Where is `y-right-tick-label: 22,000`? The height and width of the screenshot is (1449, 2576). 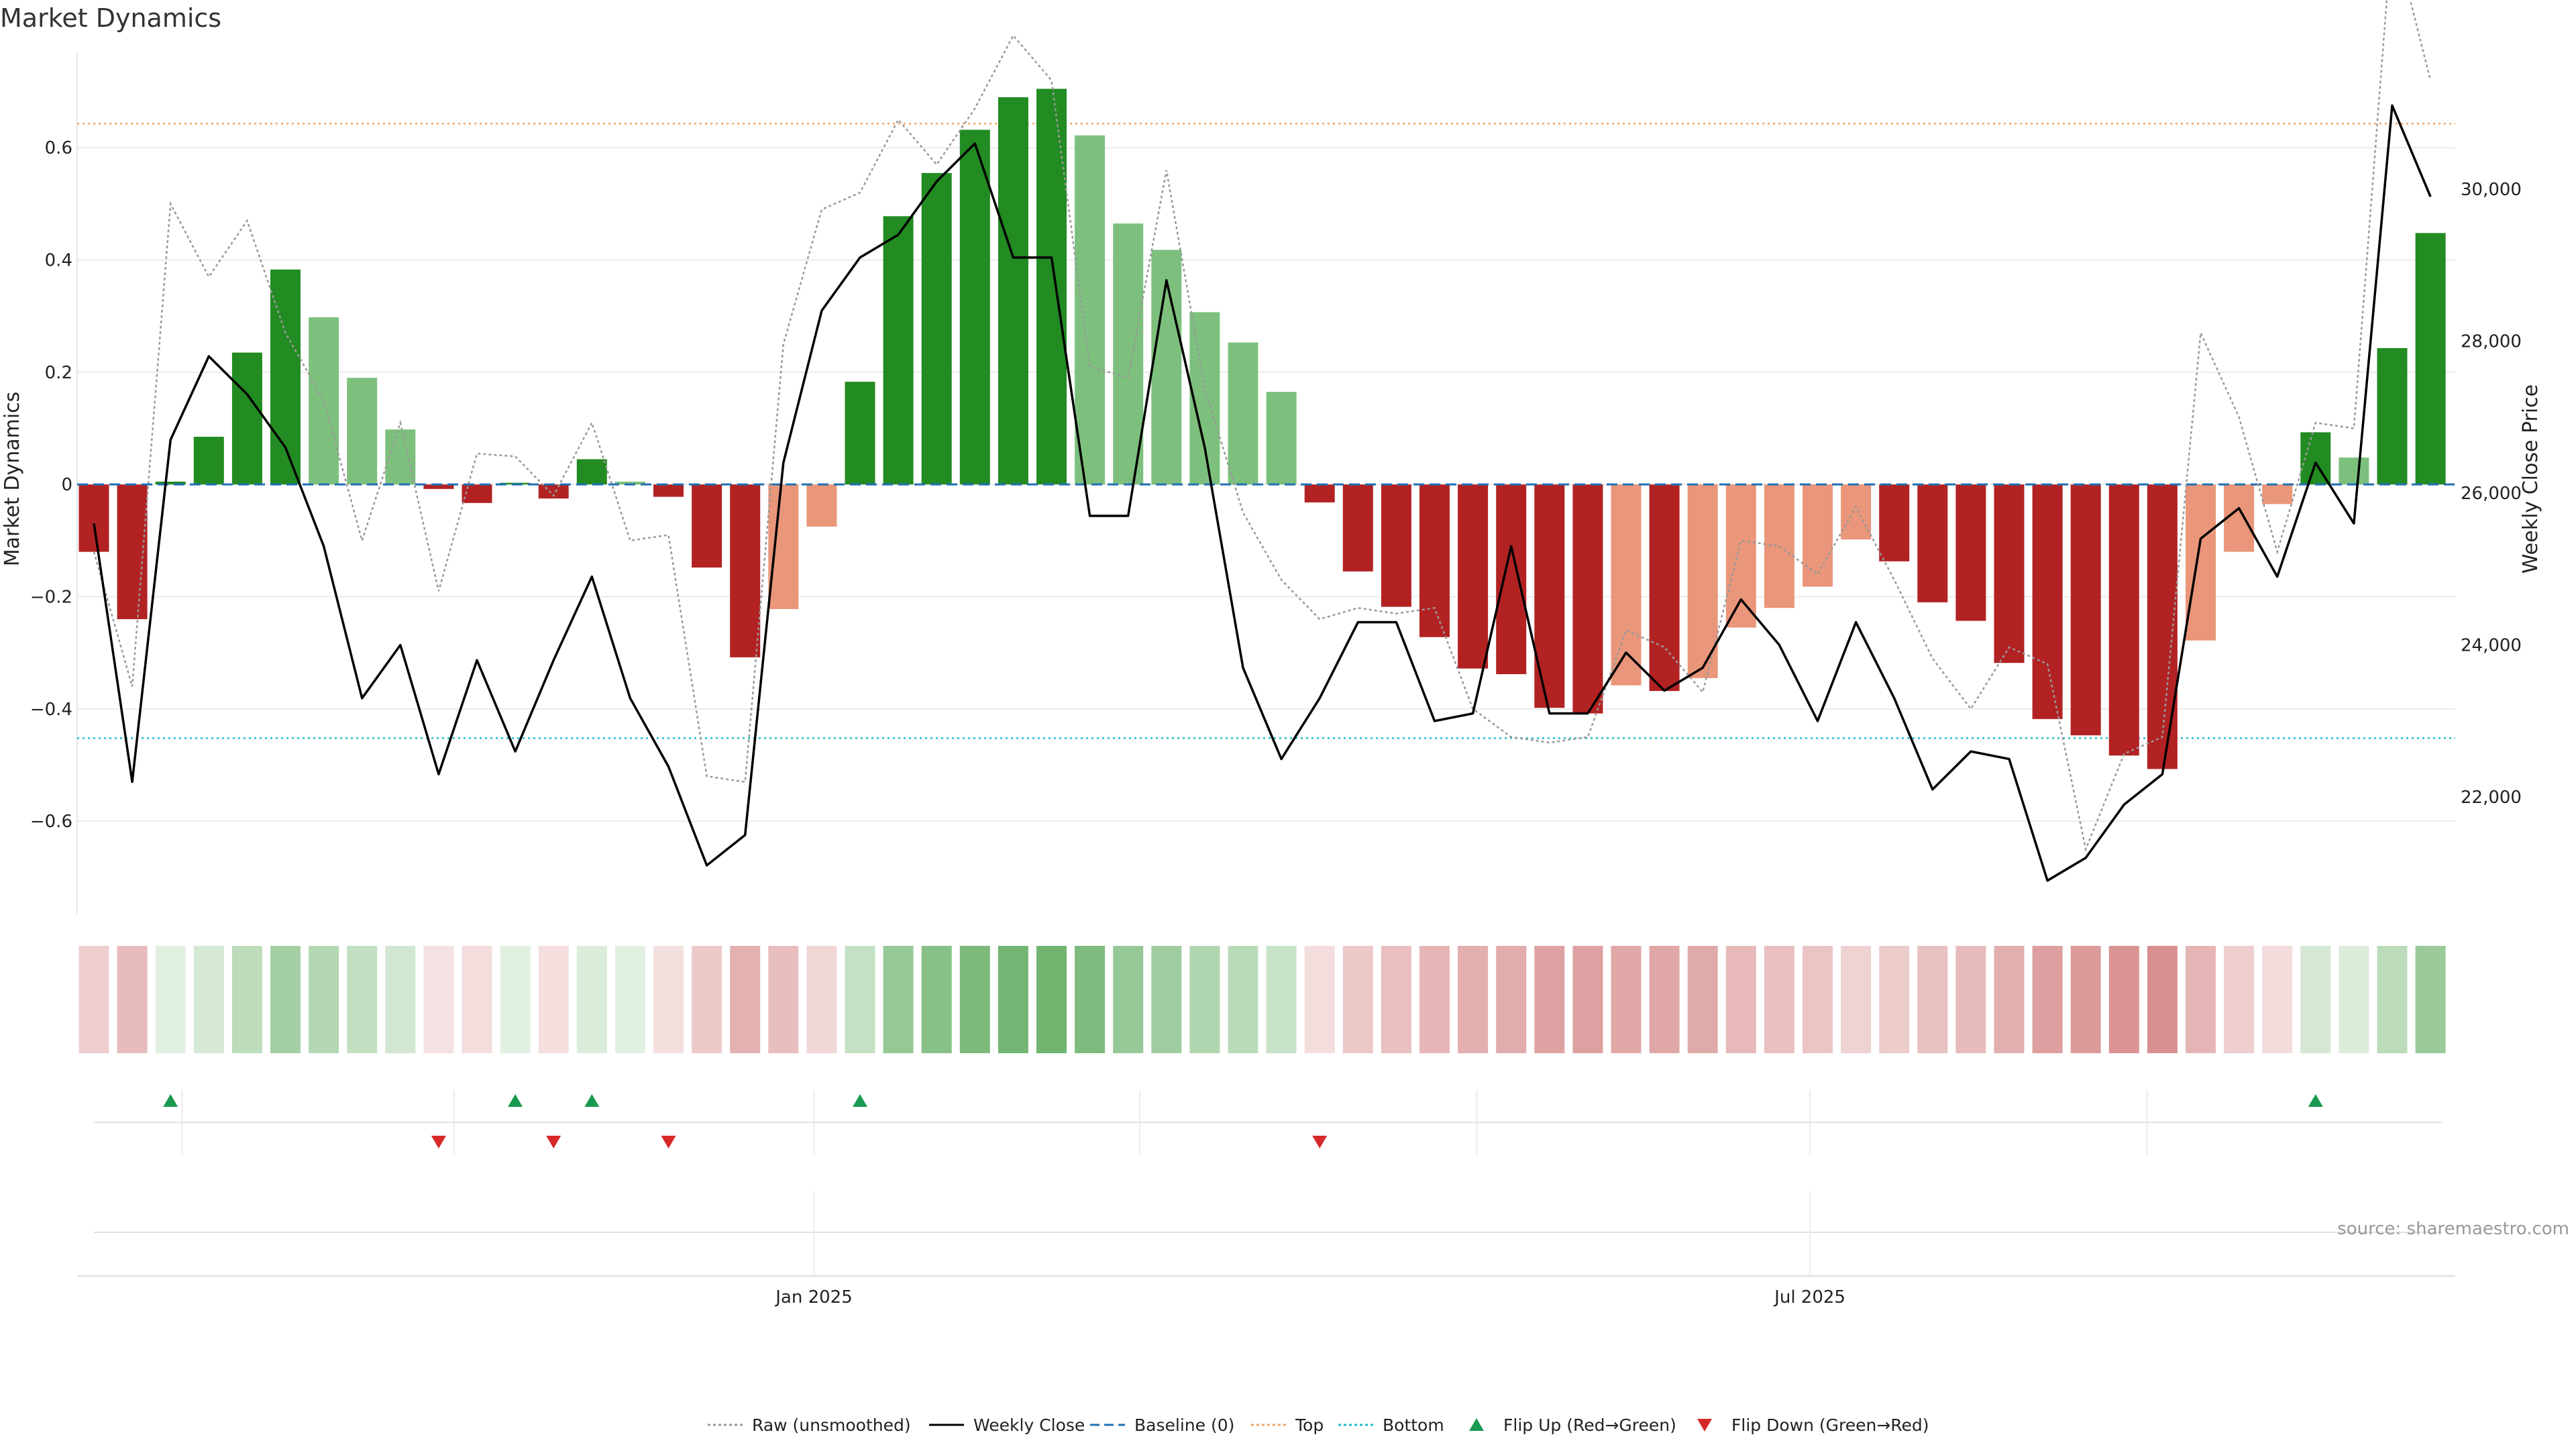 y-right-tick-label: 22,000 is located at coordinates (2491, 798).